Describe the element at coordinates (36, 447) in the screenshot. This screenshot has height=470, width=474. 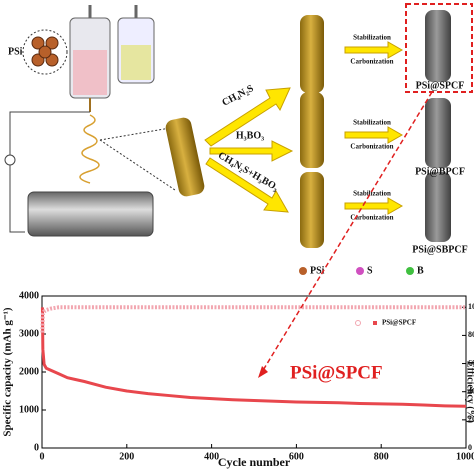
I see `y-tick-label: 0` at that location.